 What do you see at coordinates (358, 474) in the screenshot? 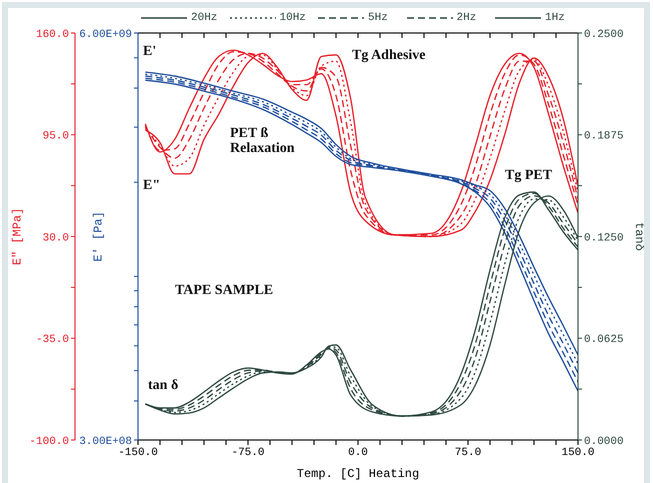
I see `x-axis-title: Temp. [C] Heating` at bounding box center [358, 474].